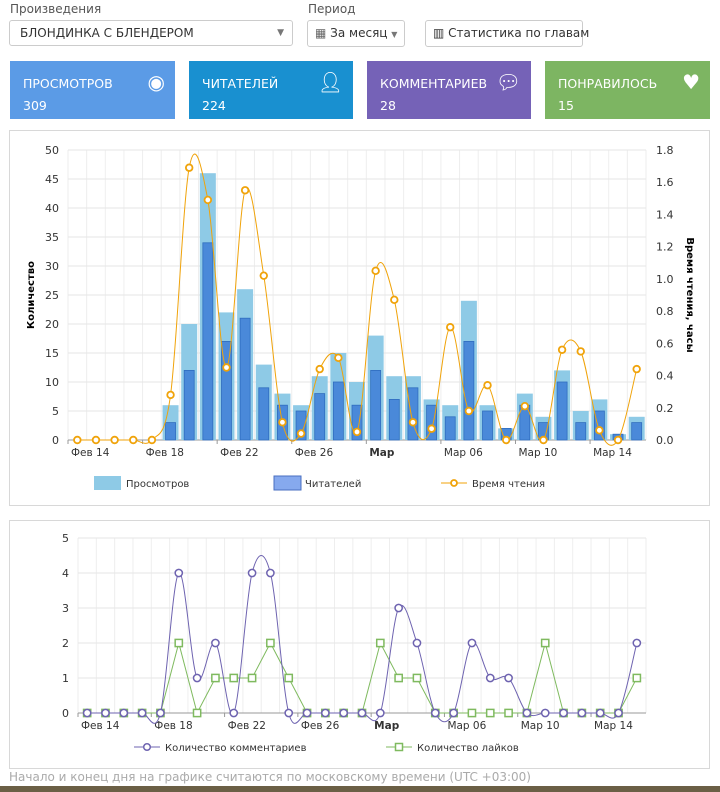 Image resolution: width=720 pixels, height=792 pixels. I want to click on card-value: 224, so click(214, 105).